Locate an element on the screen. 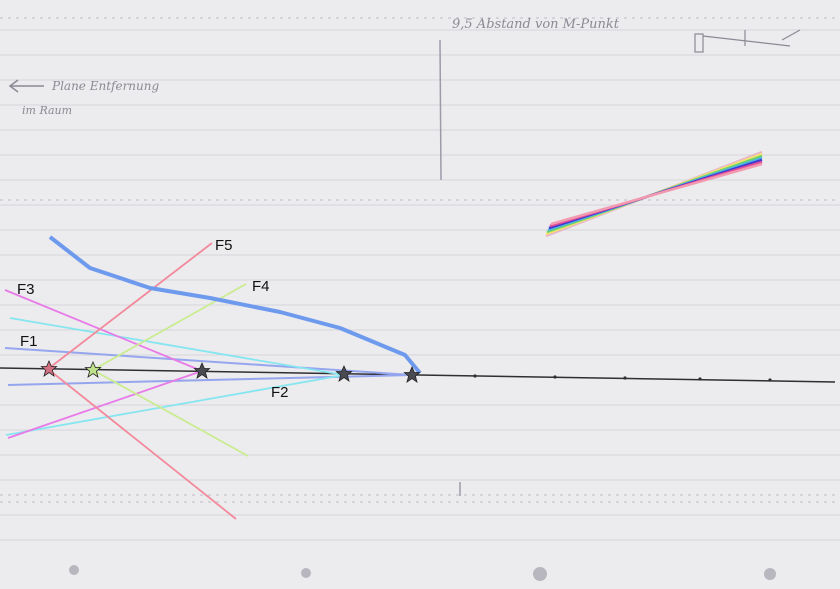  binder-holes is located at coordinates (422, 573).